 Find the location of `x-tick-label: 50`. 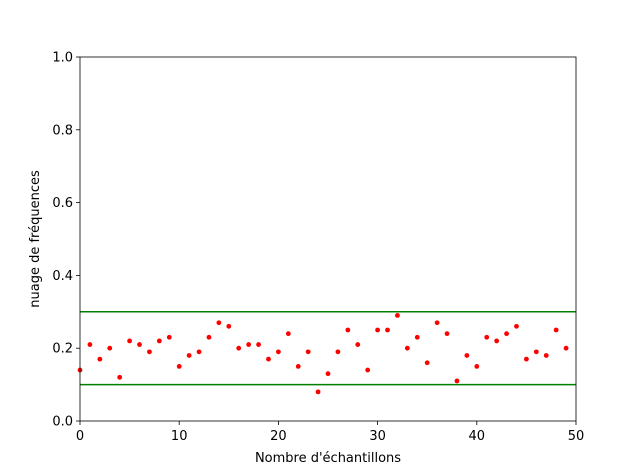

x-tick-label: 50 is located at coordinates (576, 436).